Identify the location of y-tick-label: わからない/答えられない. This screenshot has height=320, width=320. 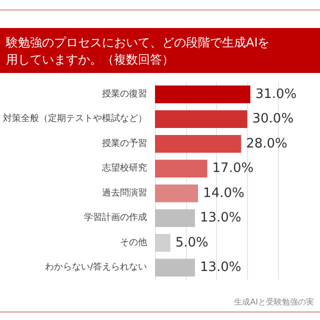
(95, 267).